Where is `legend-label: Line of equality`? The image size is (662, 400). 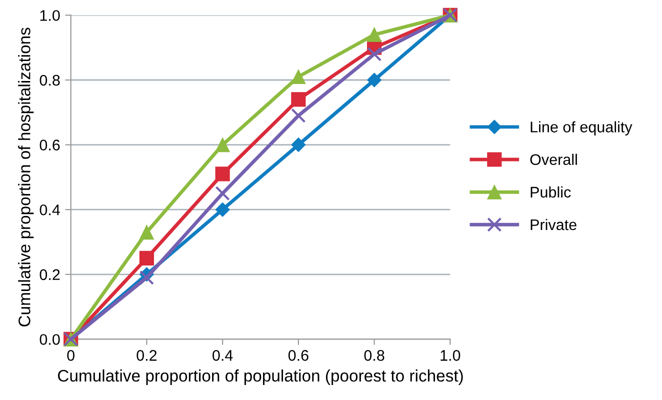
legend-label: Line of equality is located at coordinates (581, 128).